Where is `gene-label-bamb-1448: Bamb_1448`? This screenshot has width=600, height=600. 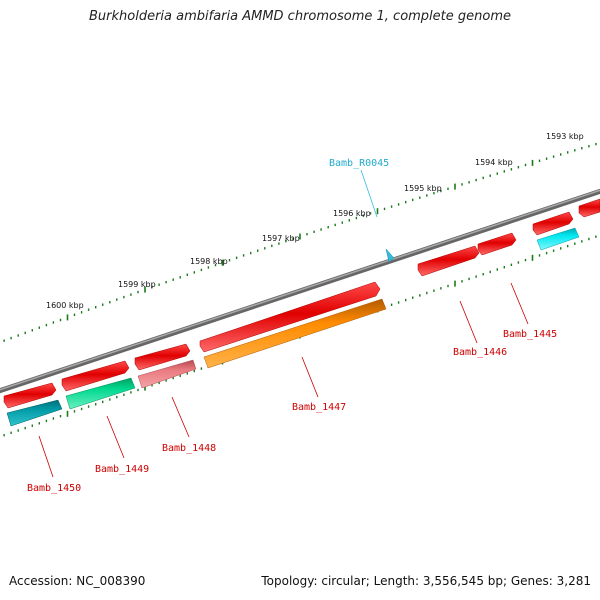
gene-label-bamb-1448: Bamb_1448 is located at coordinates (189, 448).